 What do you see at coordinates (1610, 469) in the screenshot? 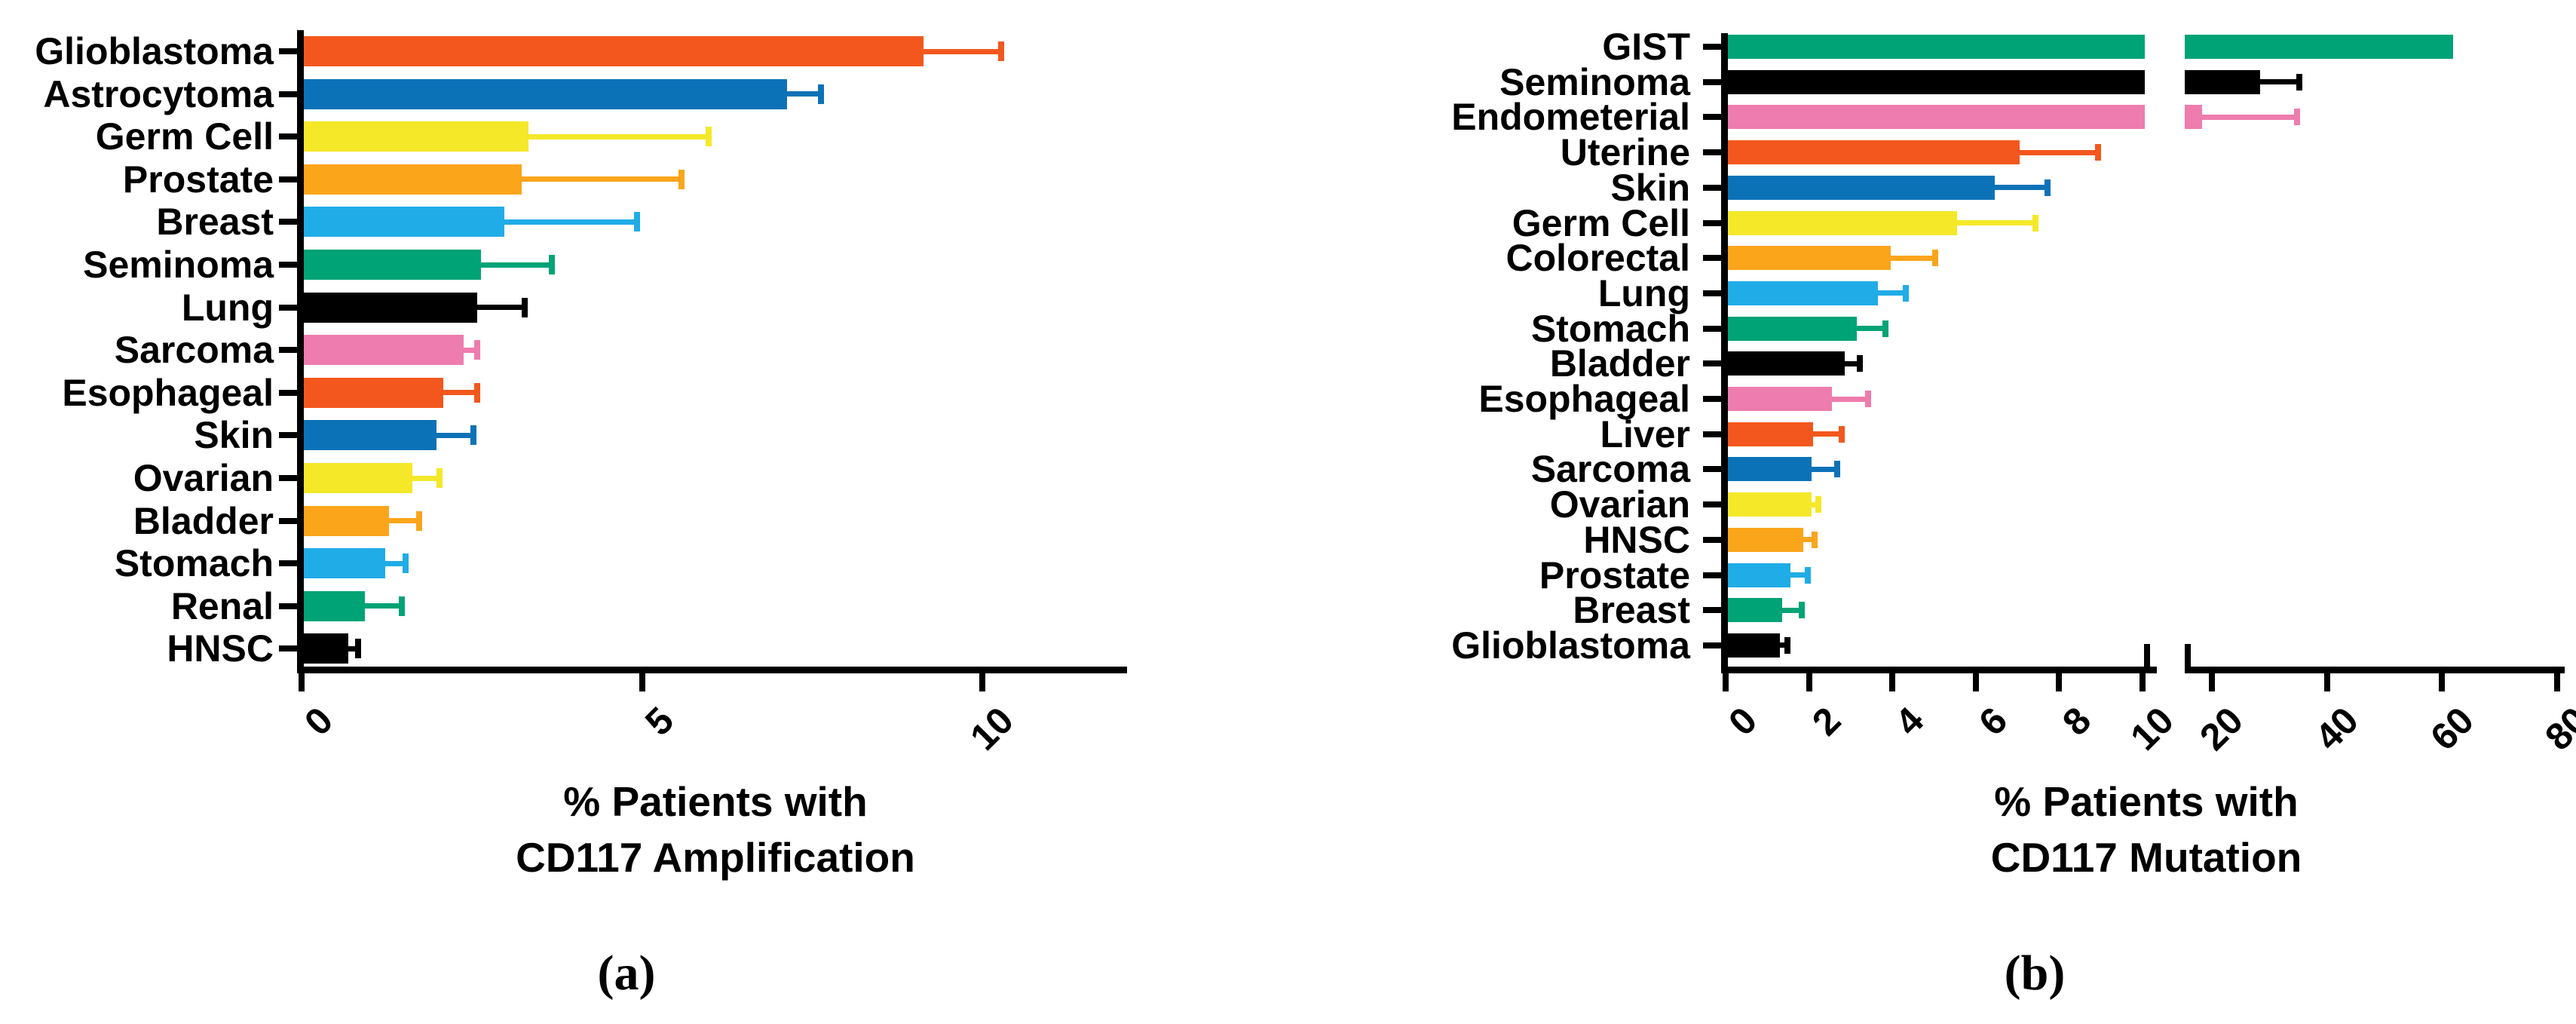
I see `category-label: Sarcoma` at bounding box center [1610, 469].